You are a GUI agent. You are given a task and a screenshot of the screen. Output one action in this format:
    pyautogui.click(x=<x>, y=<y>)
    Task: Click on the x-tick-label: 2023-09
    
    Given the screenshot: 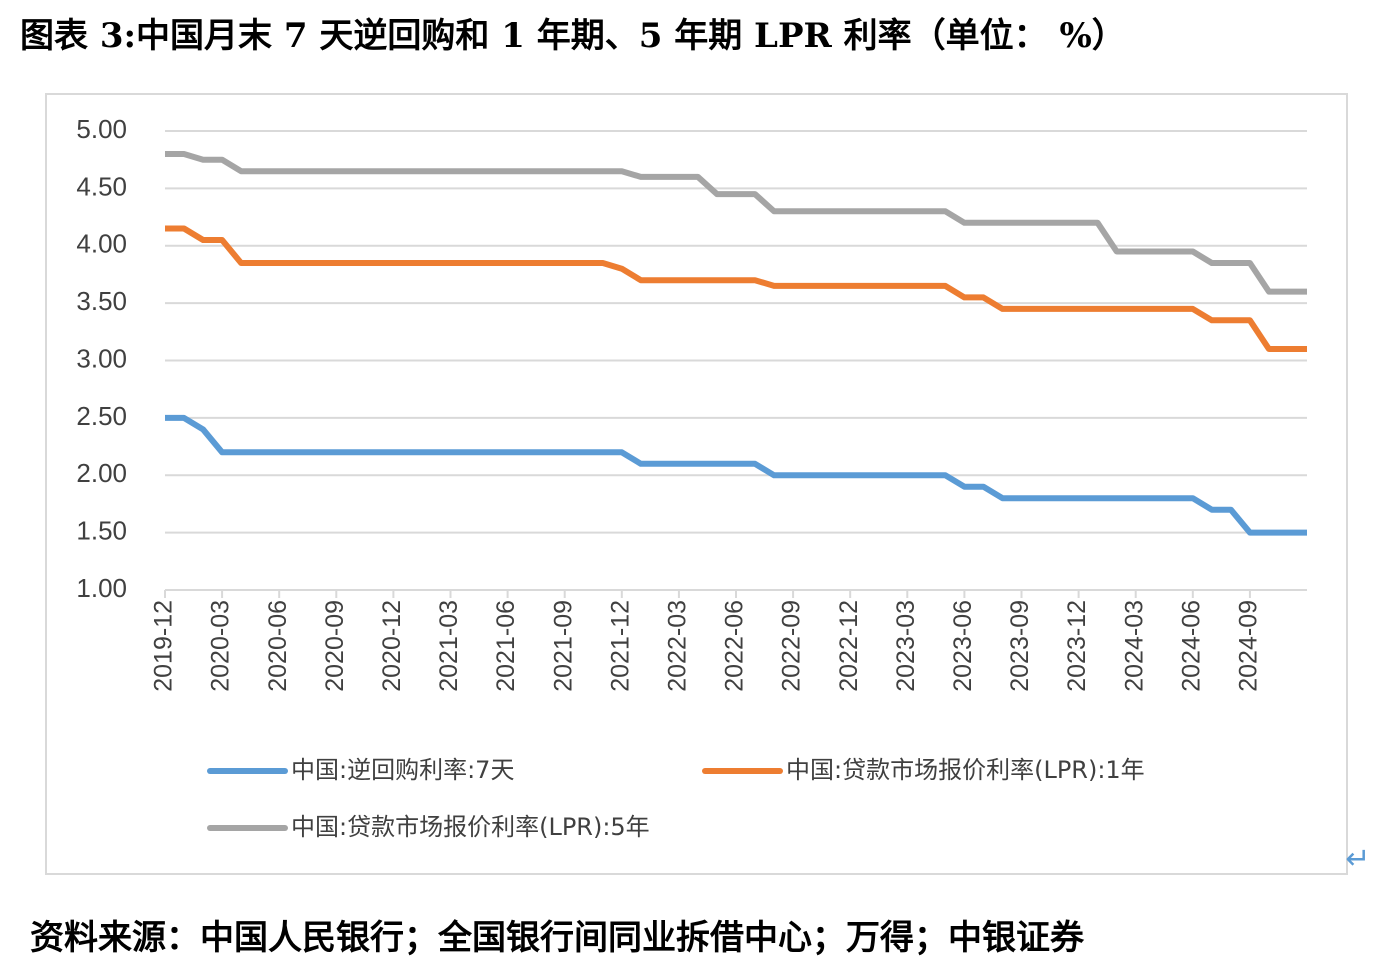 What is the action you would take?
    pyautogui.click(x=1020, y=646)
    